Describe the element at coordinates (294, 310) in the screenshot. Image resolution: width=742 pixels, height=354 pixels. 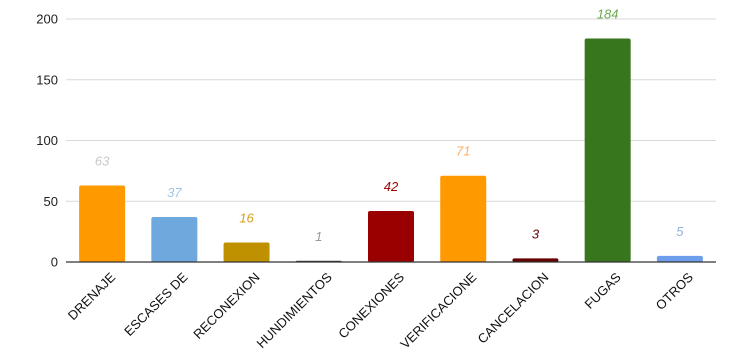
I see `x-tick-label: HUNDIMIENTOS` at that location.